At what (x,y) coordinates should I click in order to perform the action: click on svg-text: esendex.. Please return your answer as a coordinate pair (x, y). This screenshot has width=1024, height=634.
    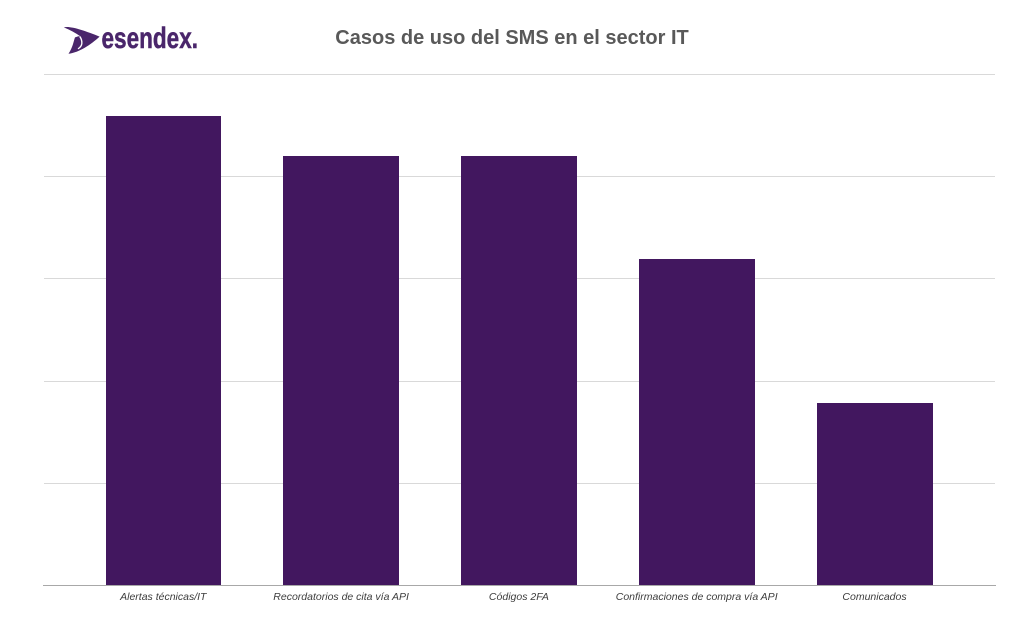
    Looking at the image, I should click on (150, 38).